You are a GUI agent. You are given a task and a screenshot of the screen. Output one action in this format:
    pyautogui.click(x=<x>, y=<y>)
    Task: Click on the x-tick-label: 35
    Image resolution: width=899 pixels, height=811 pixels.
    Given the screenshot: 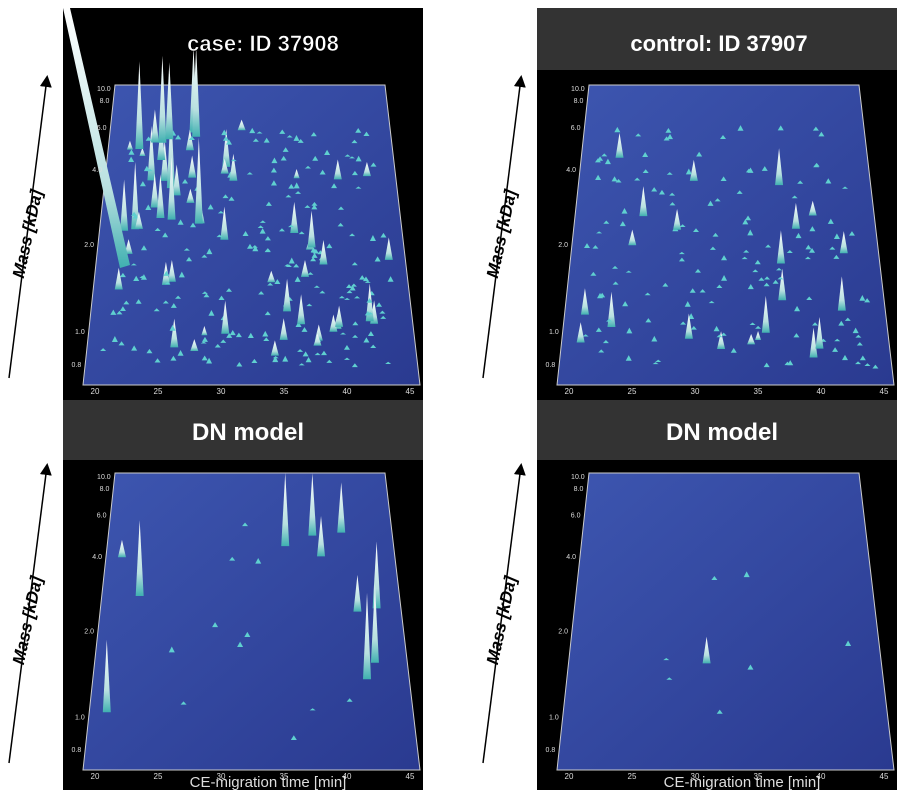 What is the action you would take?
    pyautogui.click(x=284, y=391)
    